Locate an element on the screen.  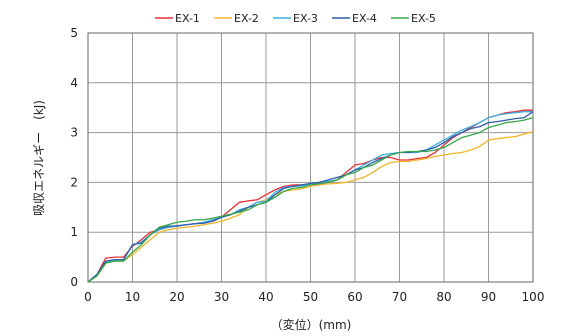
y-tick-label: 2 is located at coordinates (74, 182).